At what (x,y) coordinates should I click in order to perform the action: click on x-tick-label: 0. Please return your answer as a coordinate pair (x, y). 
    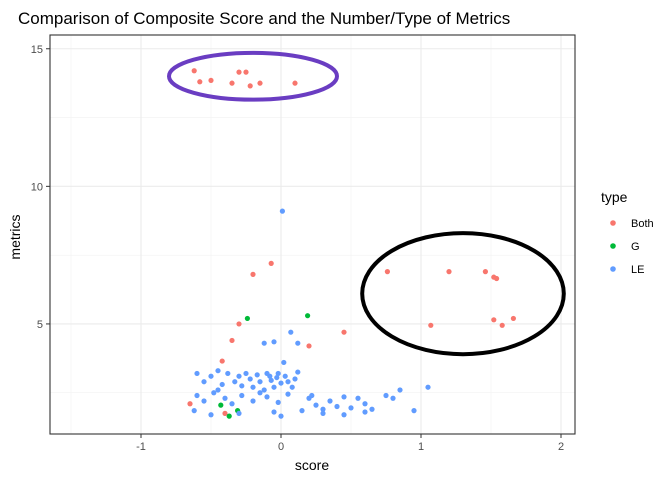
    Looking at the image, I should click on (281, 447).